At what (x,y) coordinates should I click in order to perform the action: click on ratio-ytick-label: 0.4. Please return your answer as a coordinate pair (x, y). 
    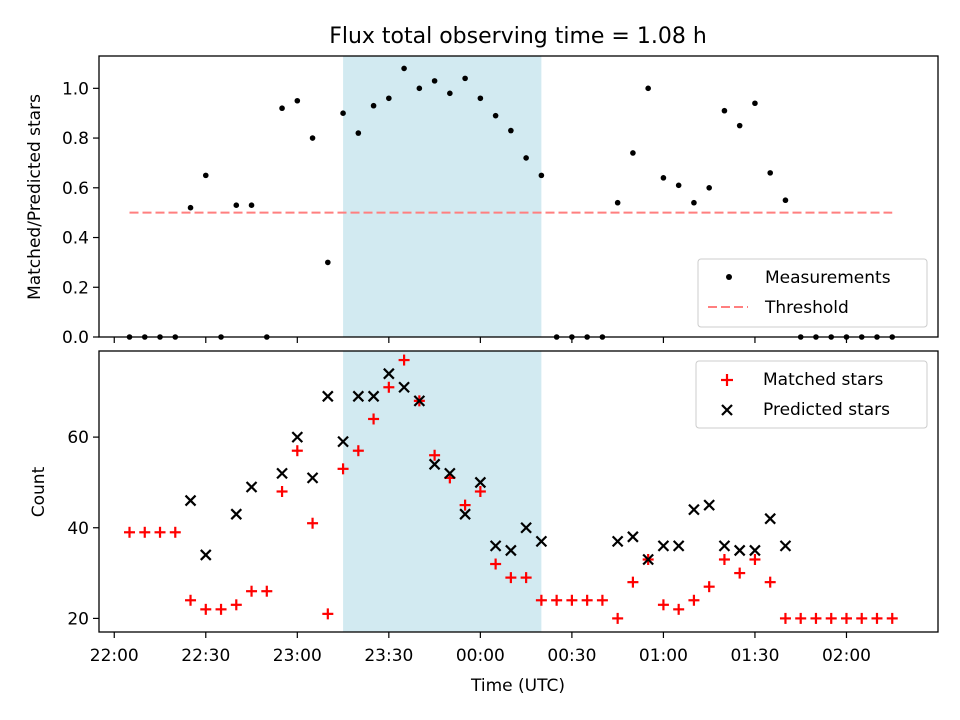
    Looking at the image, I should click on (75, 239).